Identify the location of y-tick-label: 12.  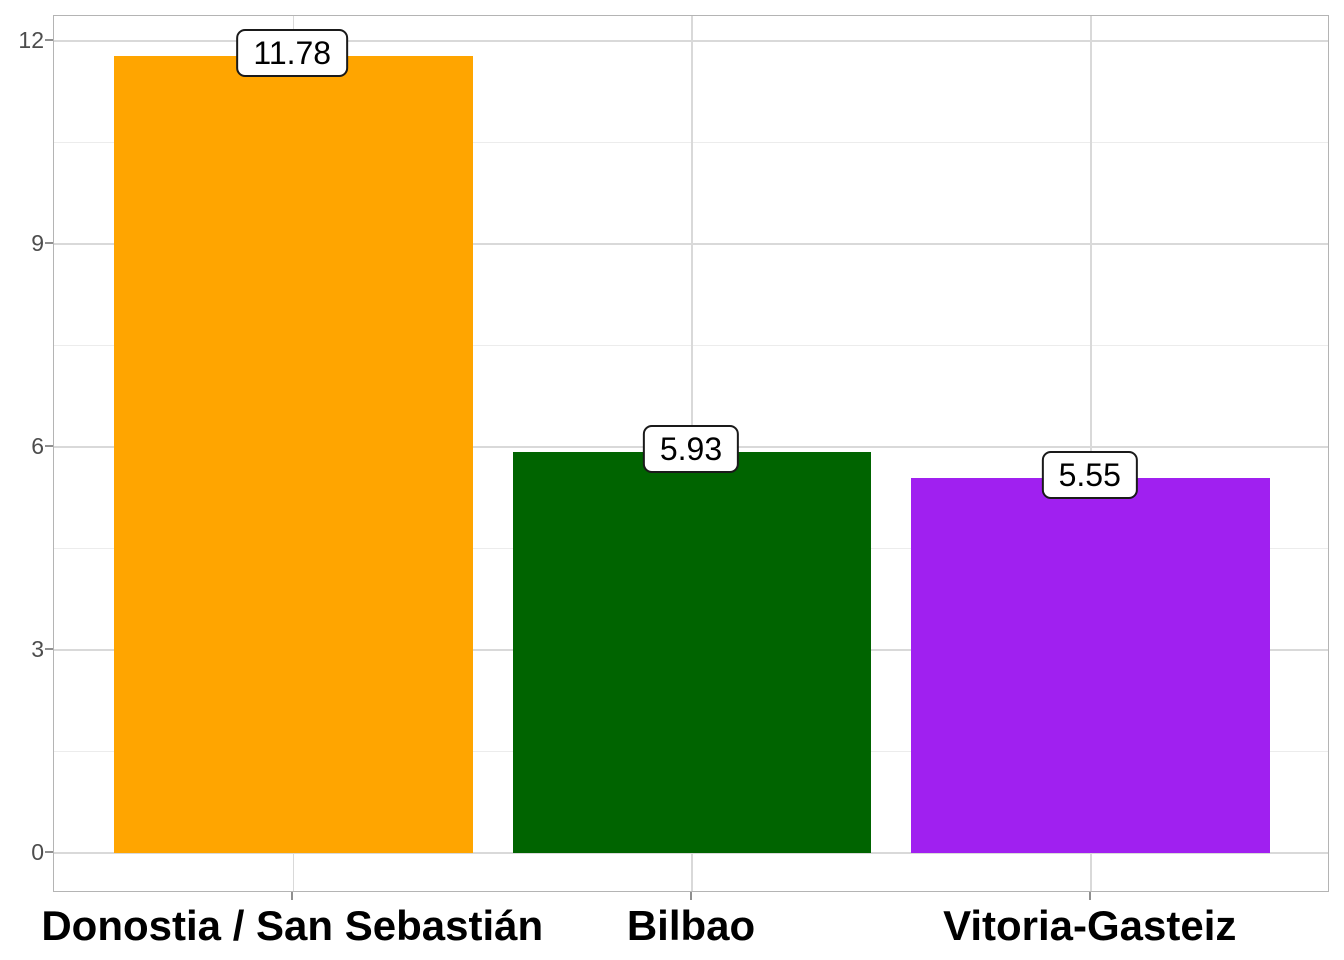
(31, 39).